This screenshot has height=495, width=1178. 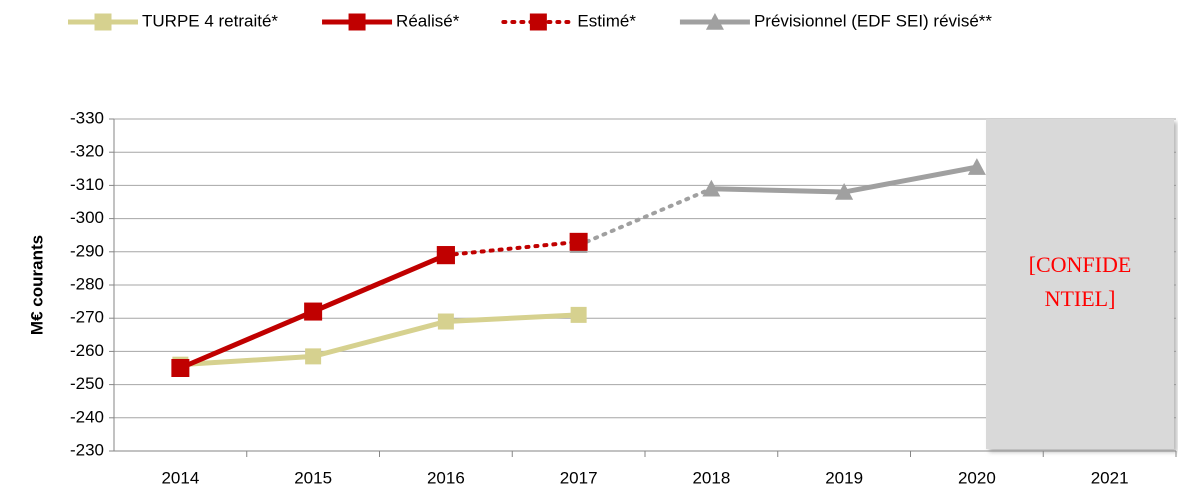 What do you see at coordinates (180, 477) in the screenshot?
I see `x-tick-label: 2014` at bounding box center [180, 477].